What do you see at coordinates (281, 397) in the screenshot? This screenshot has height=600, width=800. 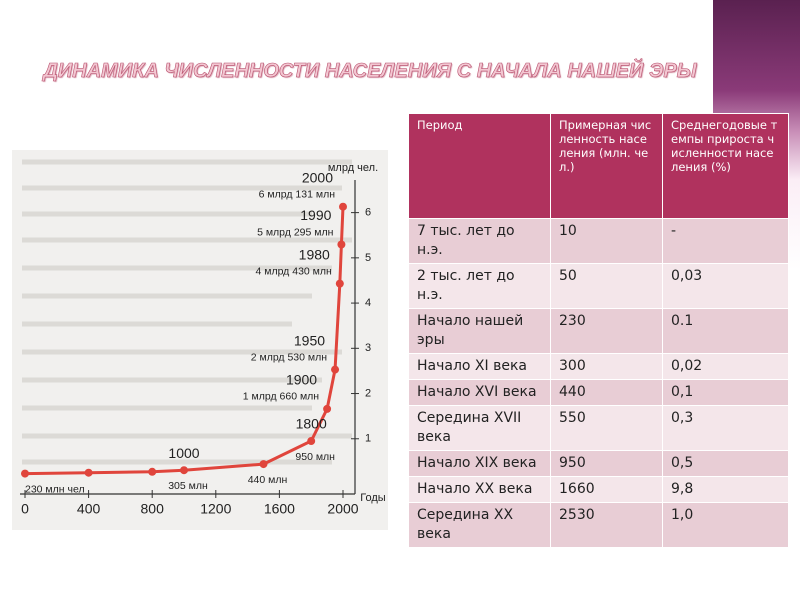 I see `value-label: 1 млрд 660 млн` at bounding box center [281, 397].